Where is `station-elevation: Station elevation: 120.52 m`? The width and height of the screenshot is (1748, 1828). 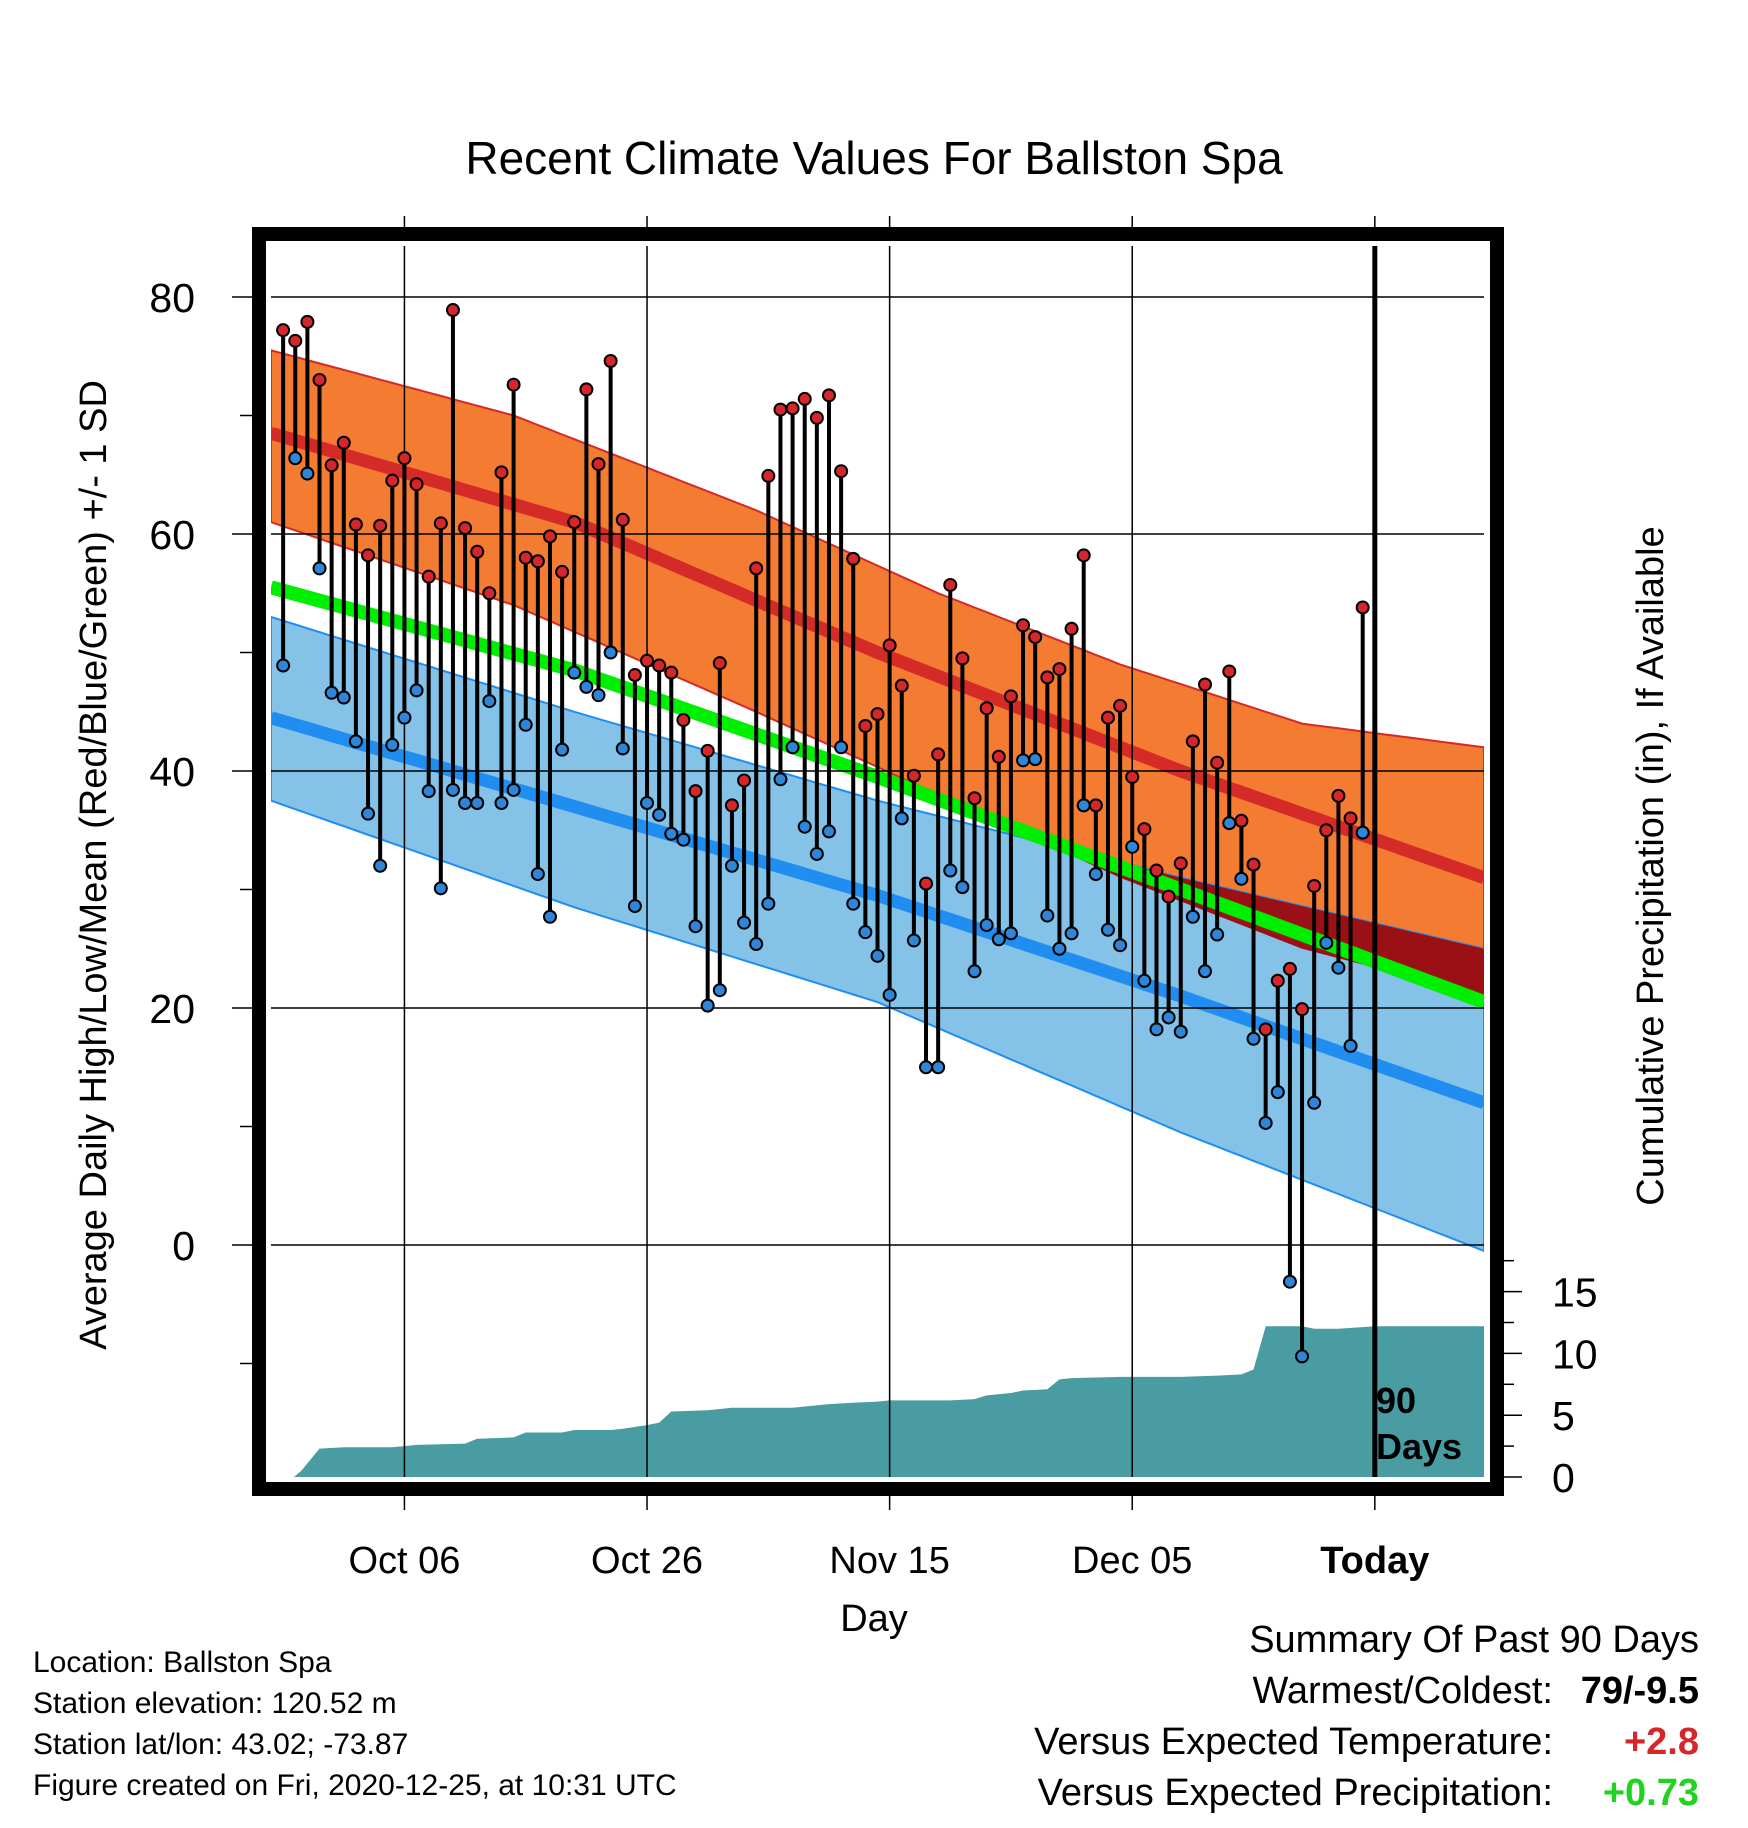
station-elevation: Station elevation: 120.52 m is located at coordinates (215, 1703).